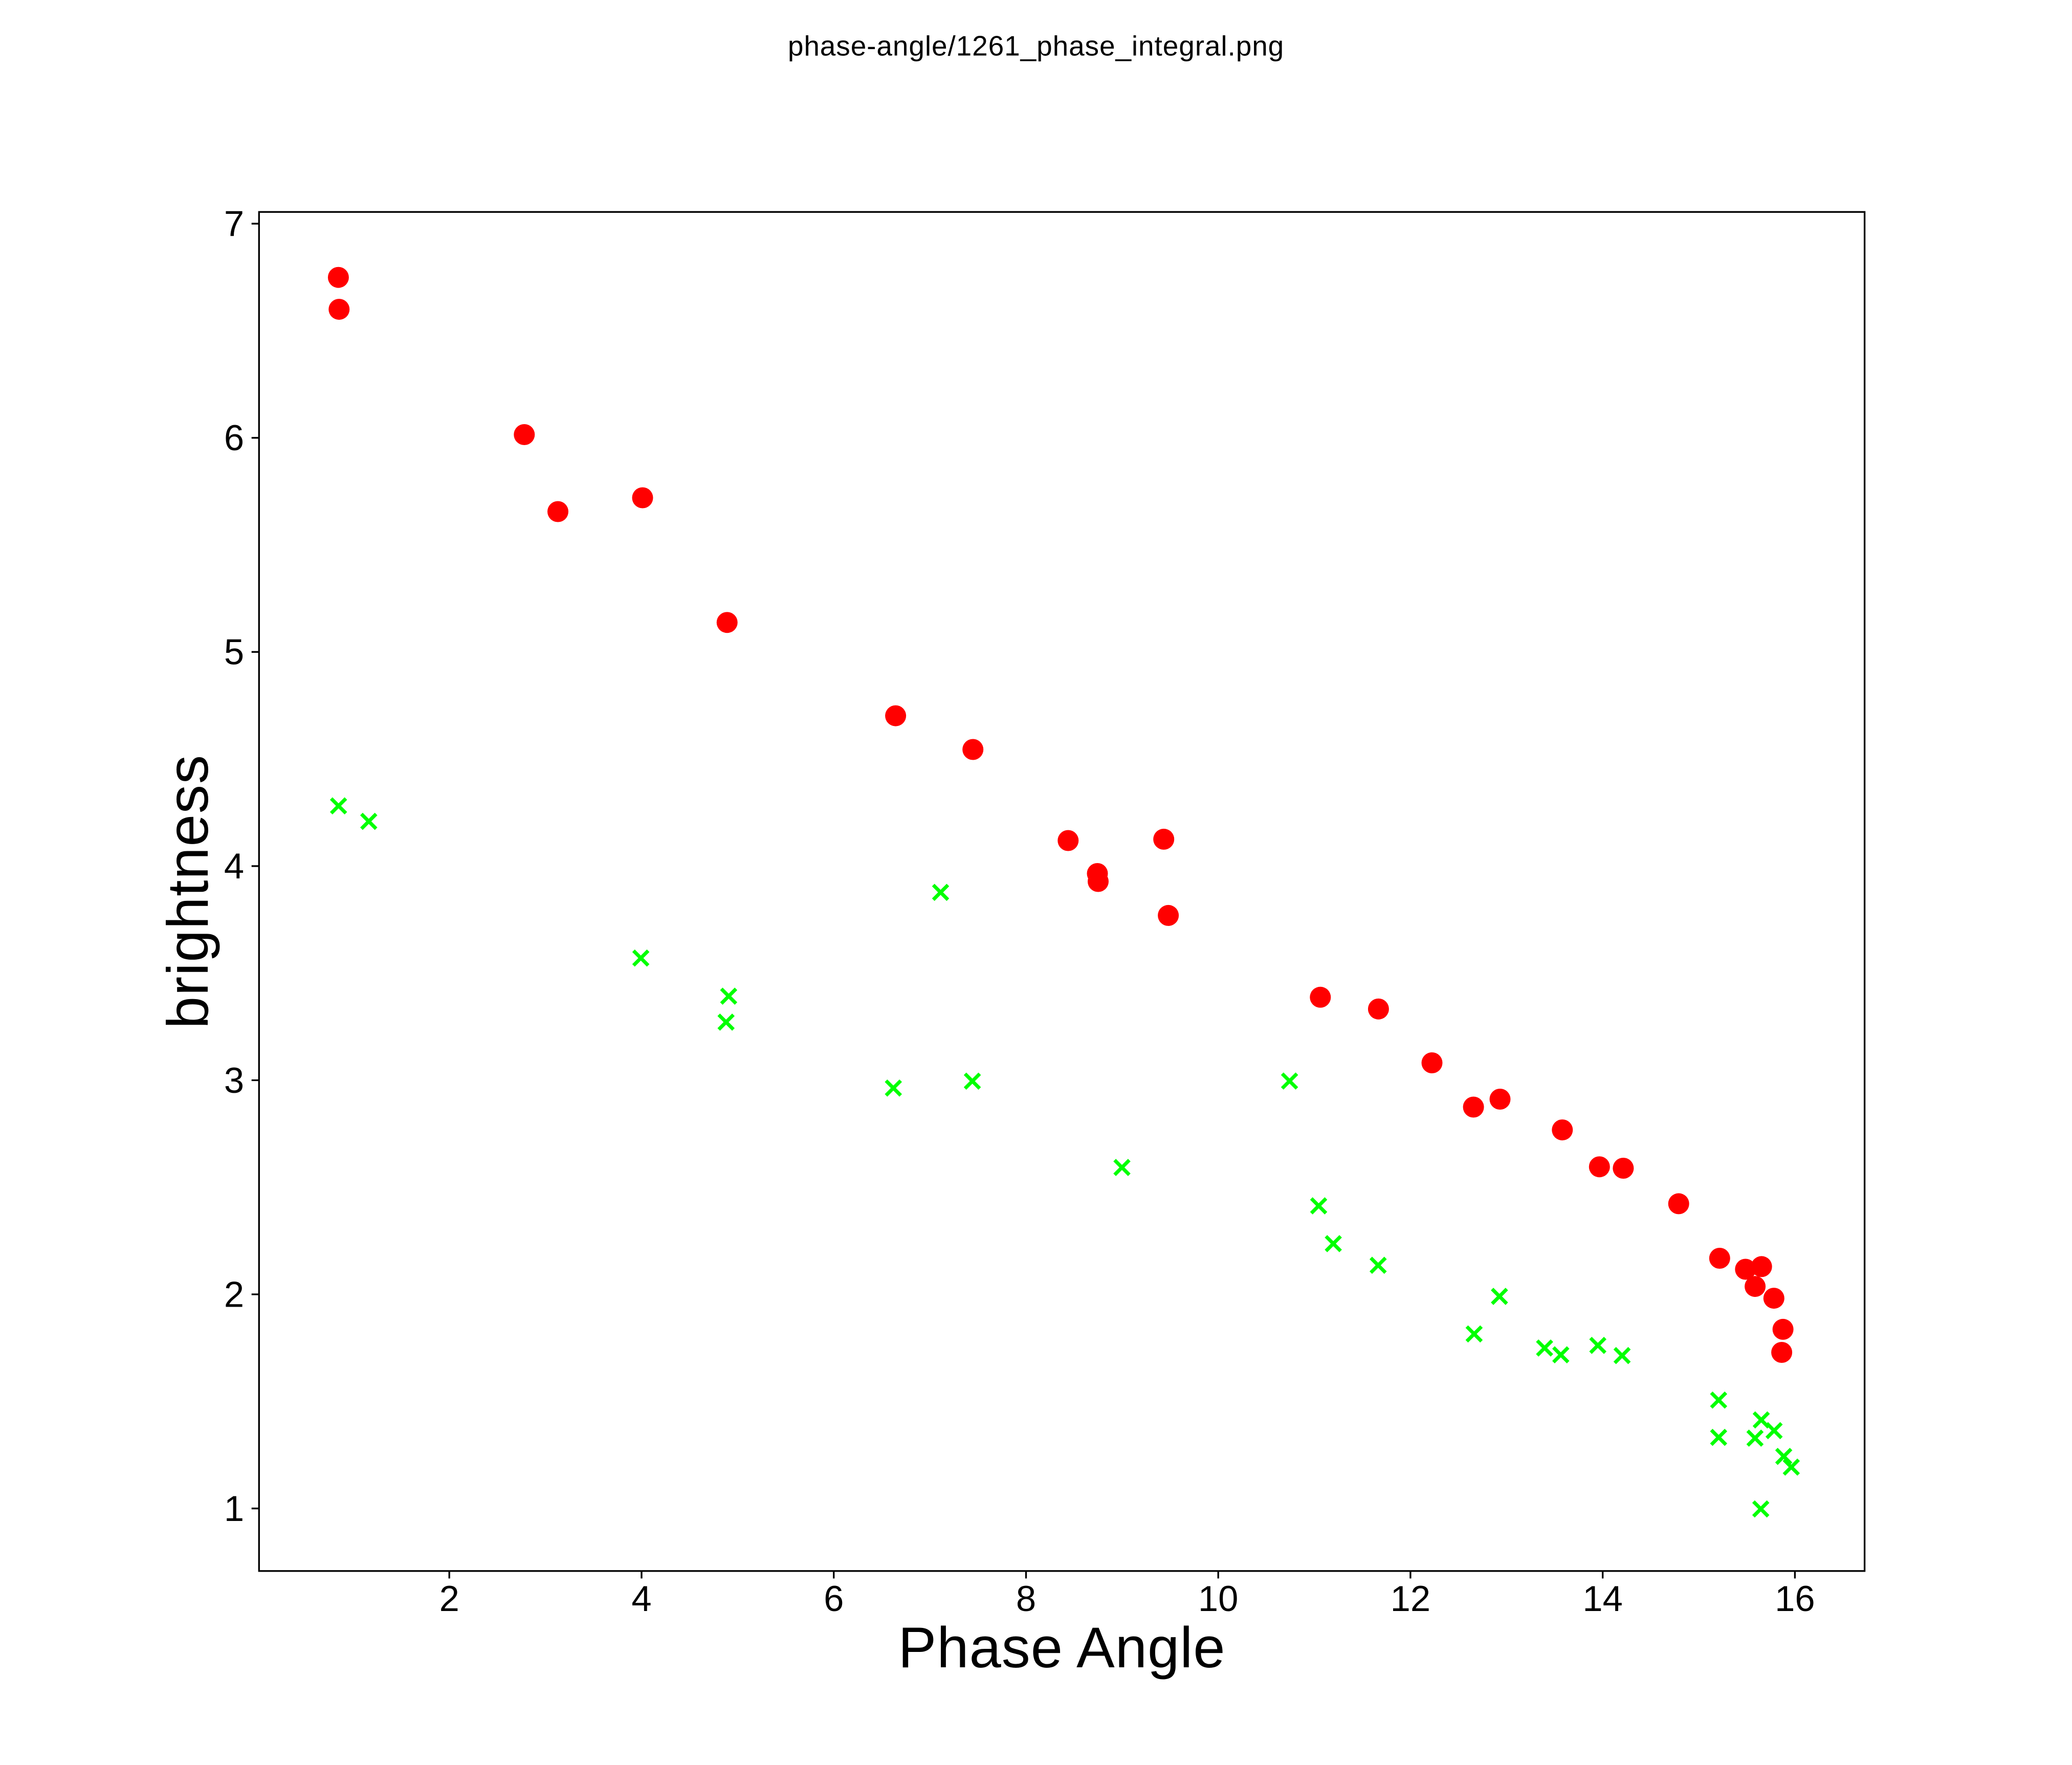 The width and height of the screenshot is (2072, 1765). What do you see at coordinates (234, 652) in the screenshot?
I see `svg-text: 5` at bounding box center [234, 652].